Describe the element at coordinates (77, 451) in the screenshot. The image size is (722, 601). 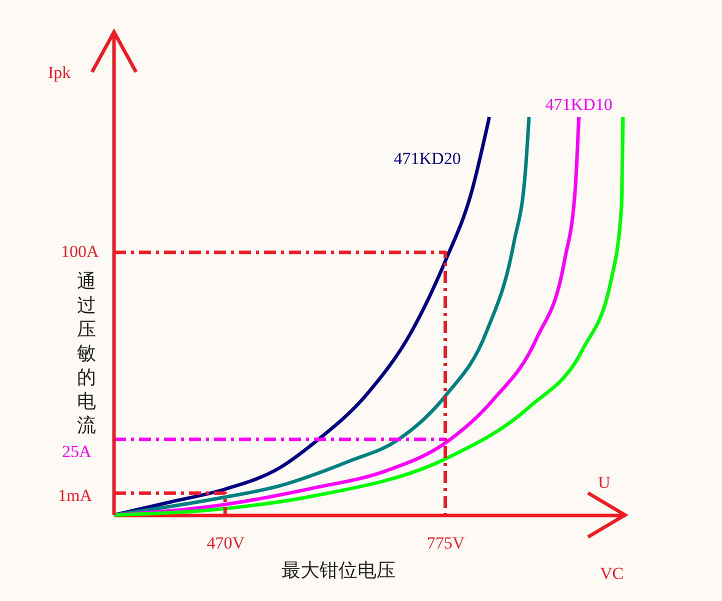
I see `text: 25A` at that location.